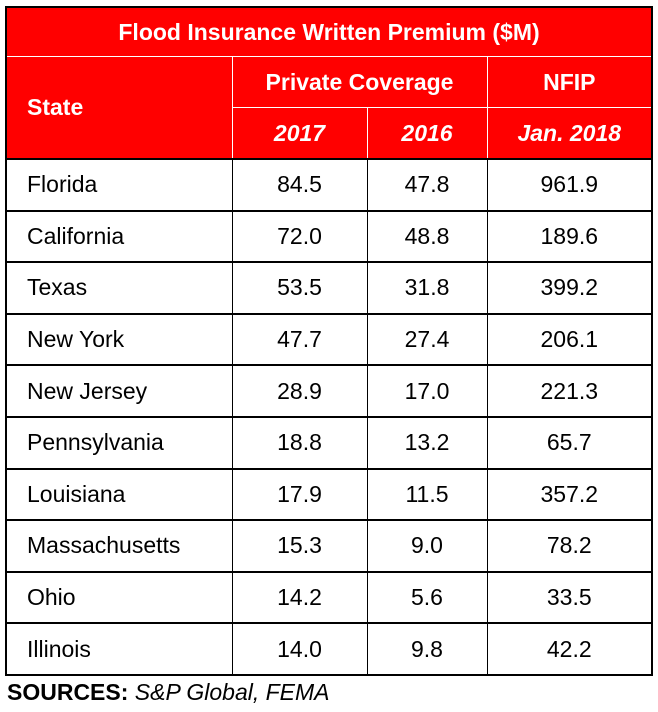 The image size is (658, 712). I want to click on cell-state: Louisiana, so click(119, 494).